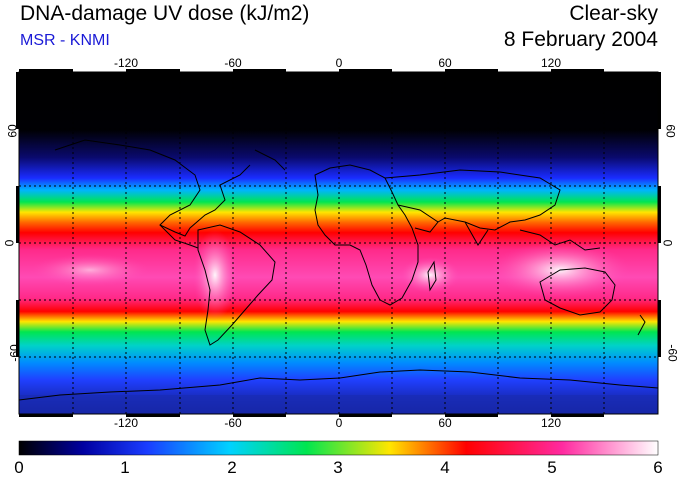  What do you see at coordinates (445, 63) in the screenshot?
I see `lon-tick-top: 60` at bounding box center [445, 63].